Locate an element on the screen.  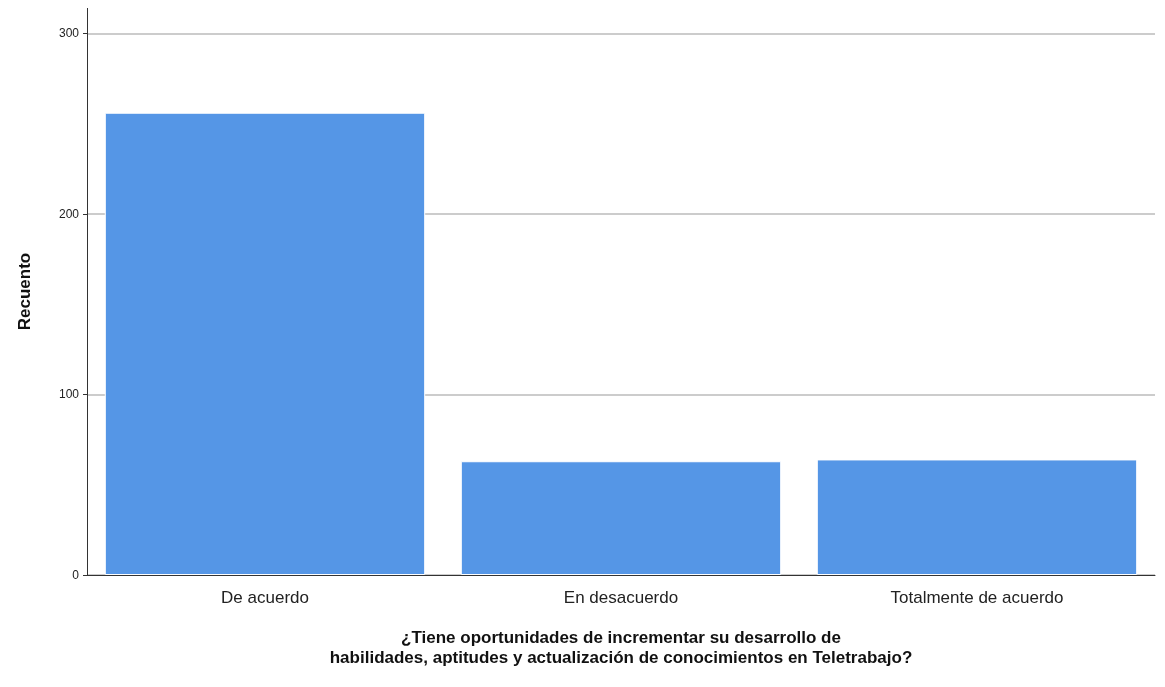
y-tick-label: 0 is located at coordinates (76, 575).